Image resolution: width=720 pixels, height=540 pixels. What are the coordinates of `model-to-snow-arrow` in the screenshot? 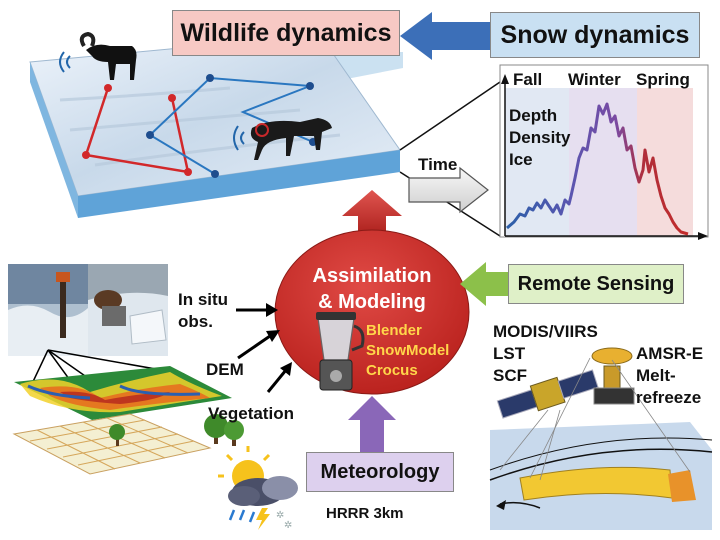 It's located at (372, 211).